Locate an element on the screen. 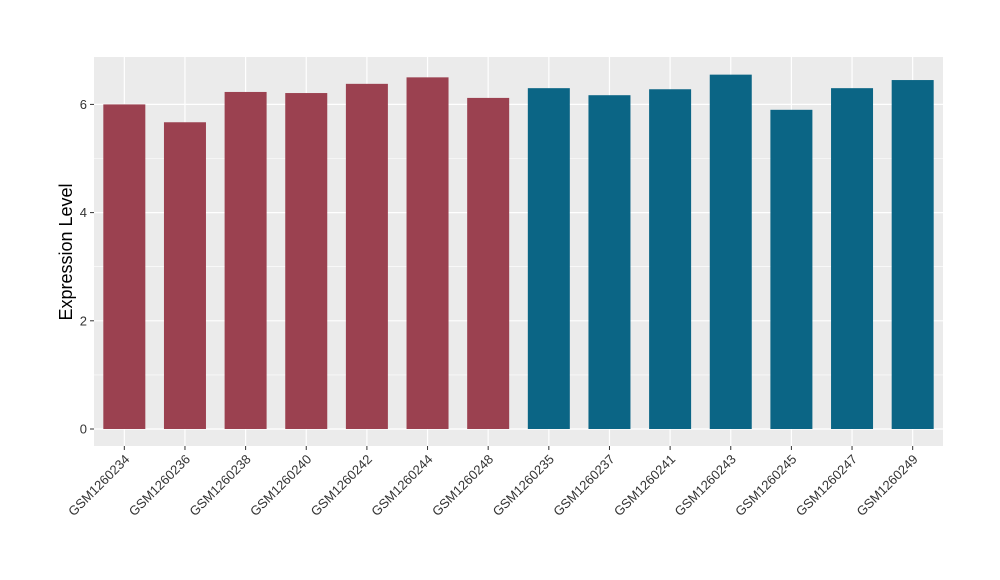 Image resolution: width=1000 pixels, height=580 pixels. bar-GSM1260238 is located at coordinates (245, 260).